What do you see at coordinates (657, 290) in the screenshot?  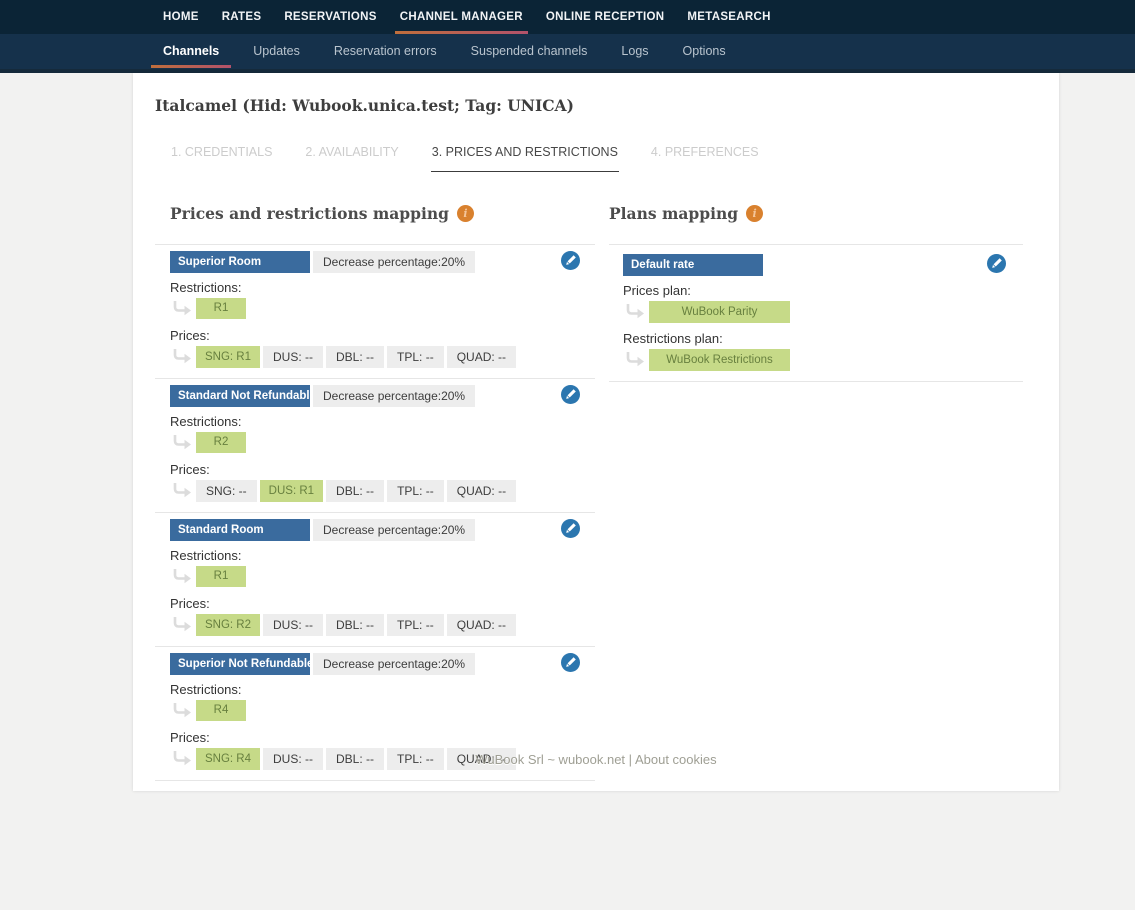 I see `prices-plan-label: Prices plan:` at bounding box center [657, 290].